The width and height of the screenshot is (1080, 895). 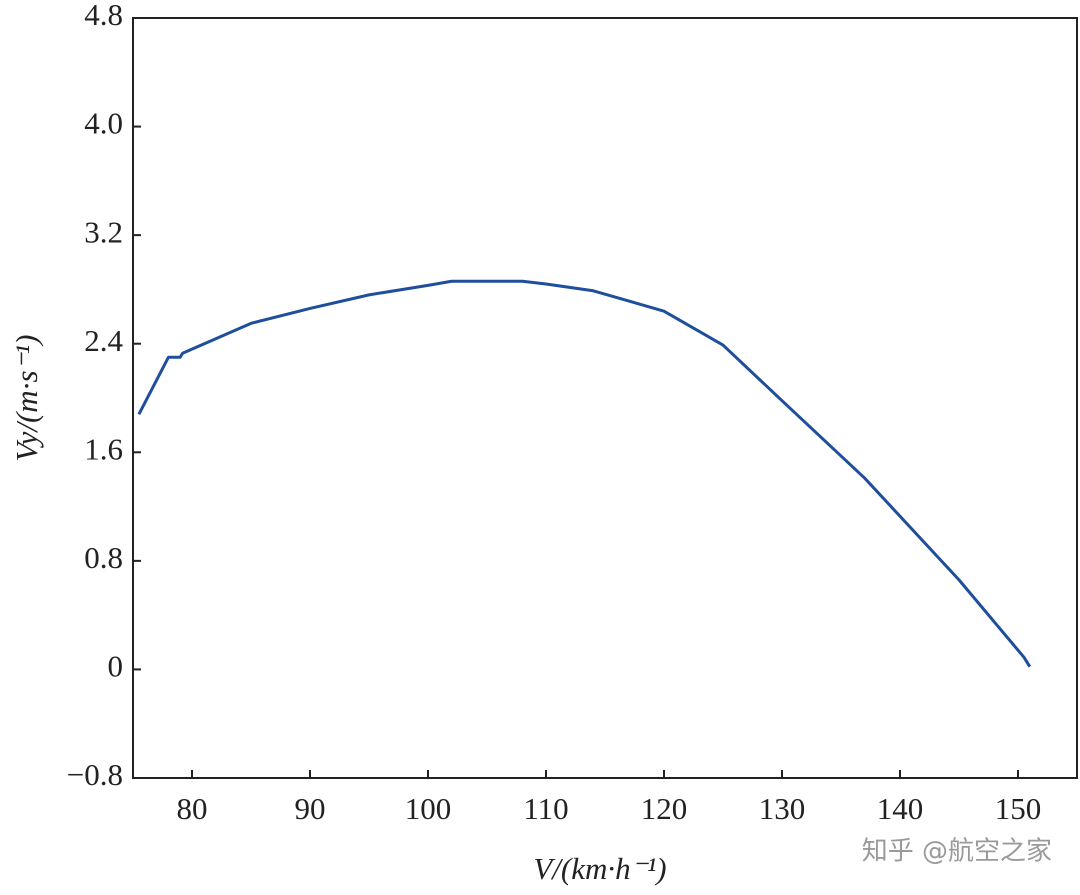 I want to click on y-tick-label: 4.0, so click(x=103, y=123).